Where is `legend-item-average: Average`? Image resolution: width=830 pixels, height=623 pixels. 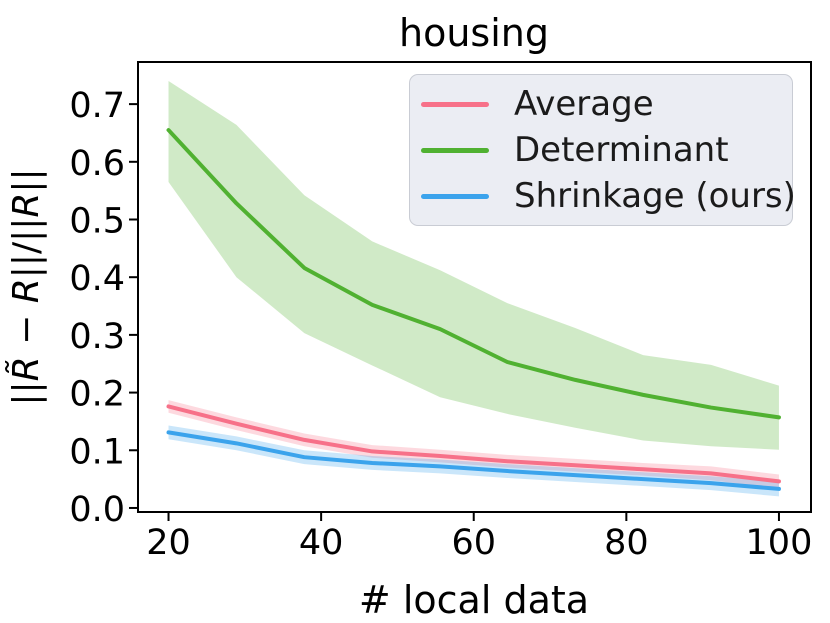
legend-item-average: Average is located at coordinates (599, 104).